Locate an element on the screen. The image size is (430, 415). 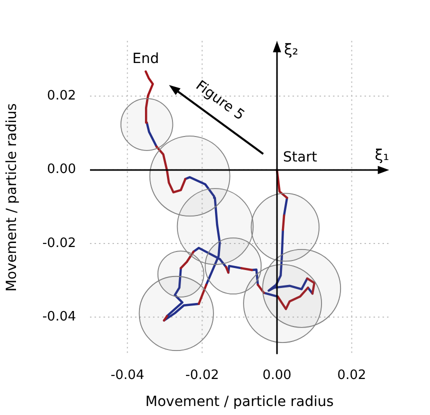
annotation: ξ₁ is located at coordinates (382, 155).